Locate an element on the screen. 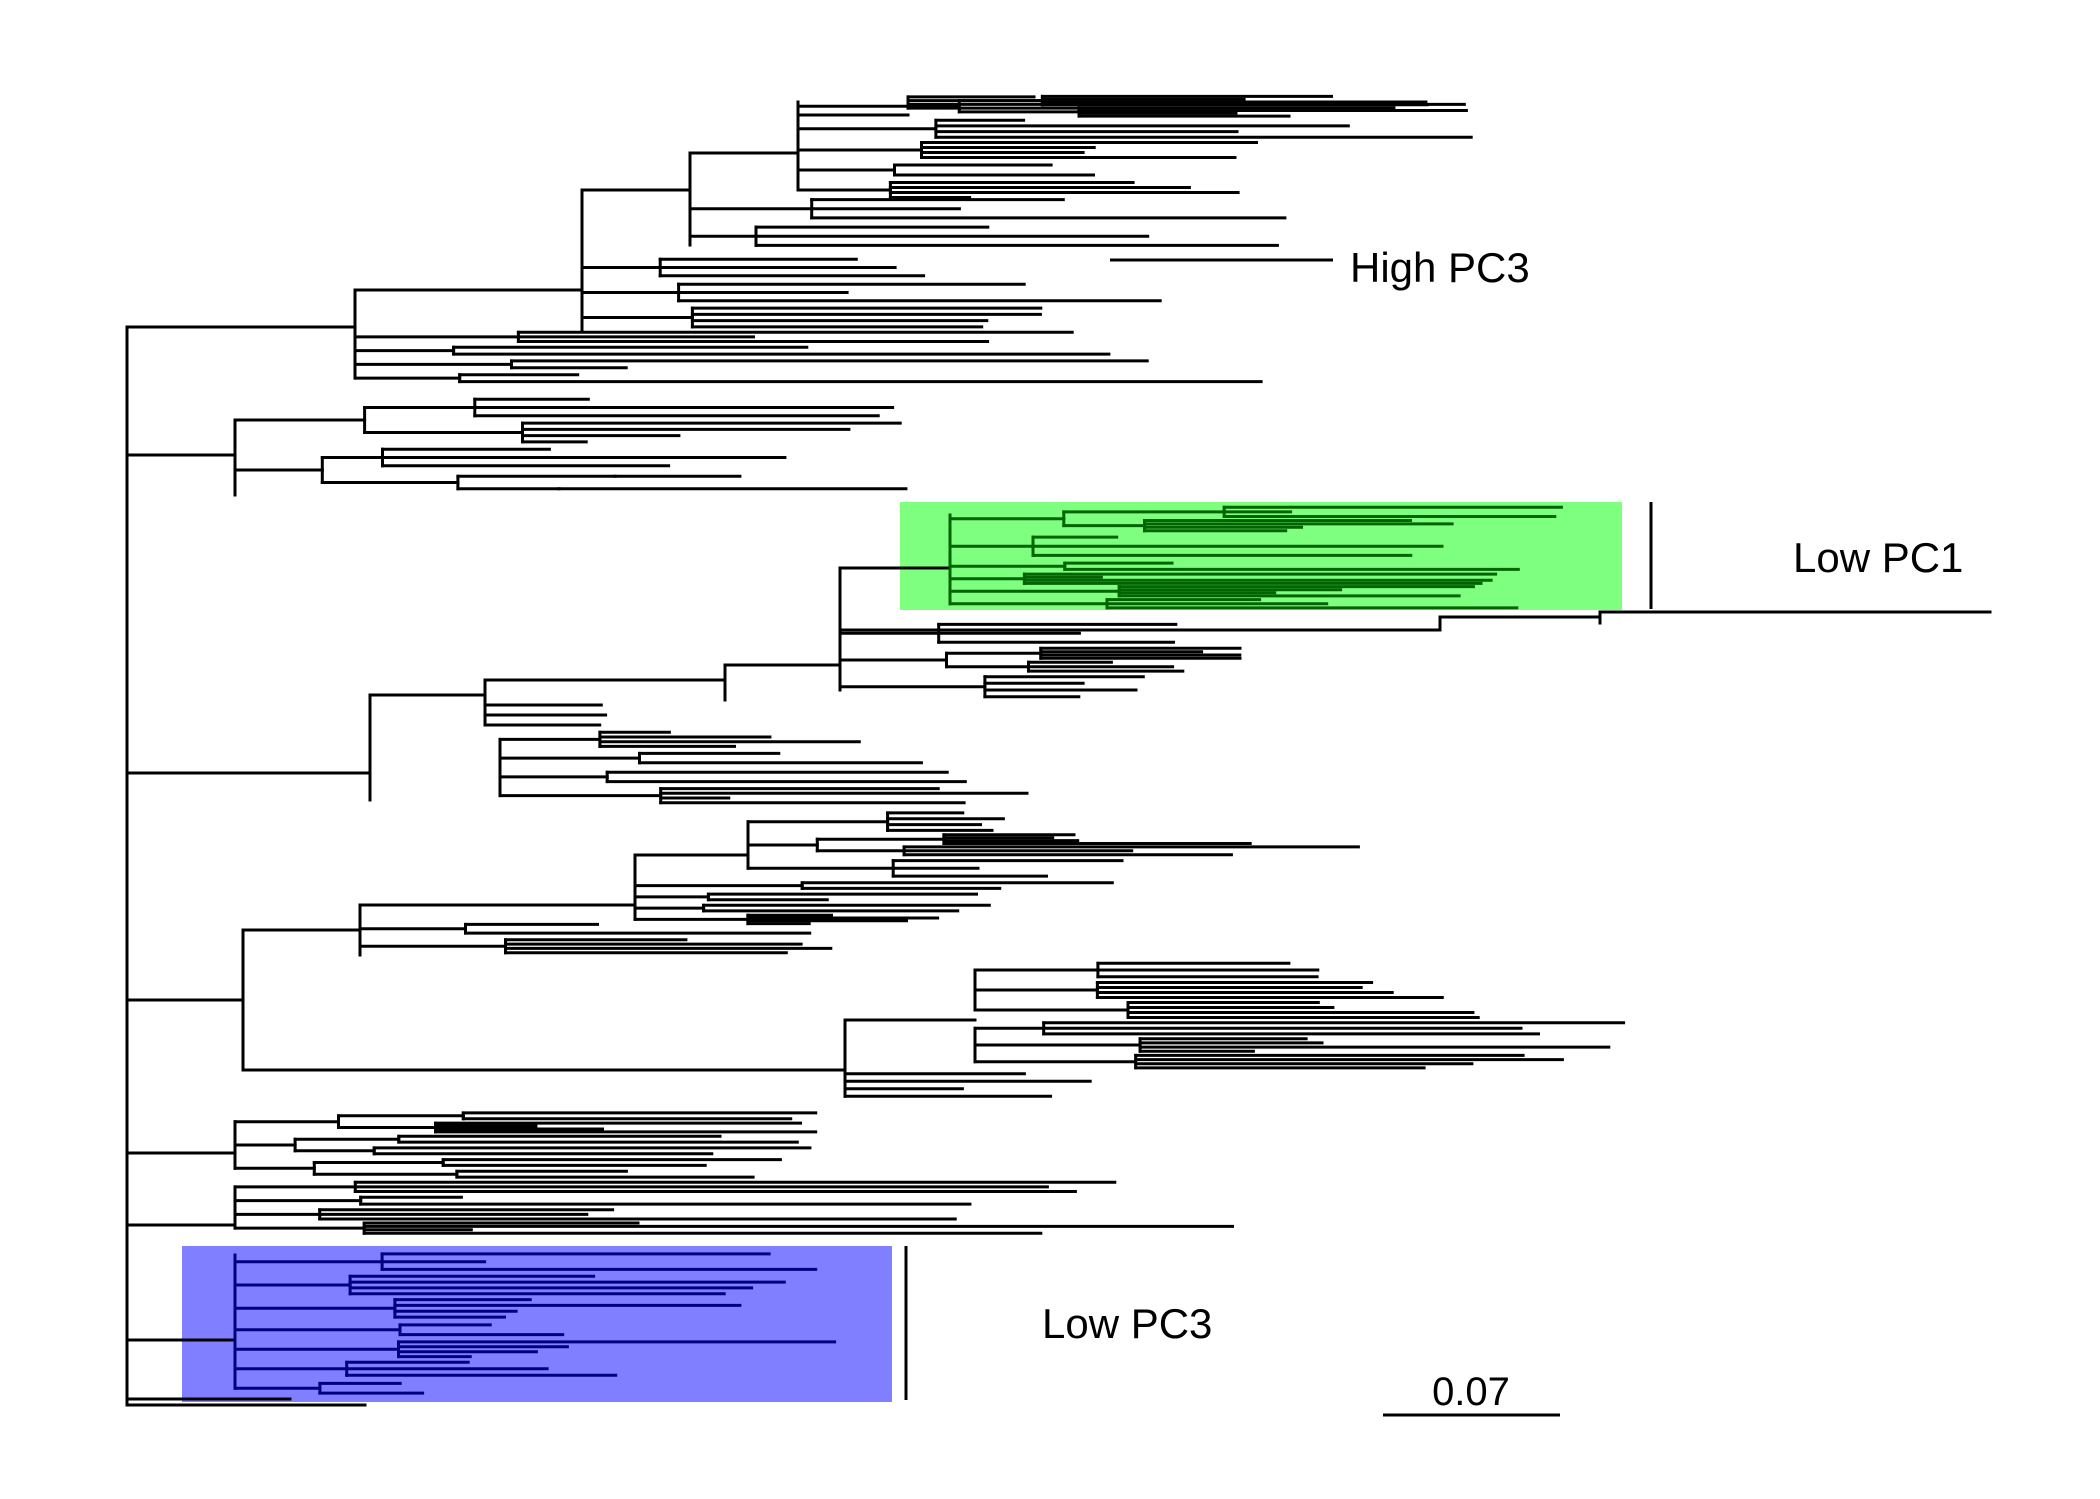 The width and height of the screenshot is (2100, 1499). scale-bar-label: 0.07 is located at coordinates (1471, 1392).